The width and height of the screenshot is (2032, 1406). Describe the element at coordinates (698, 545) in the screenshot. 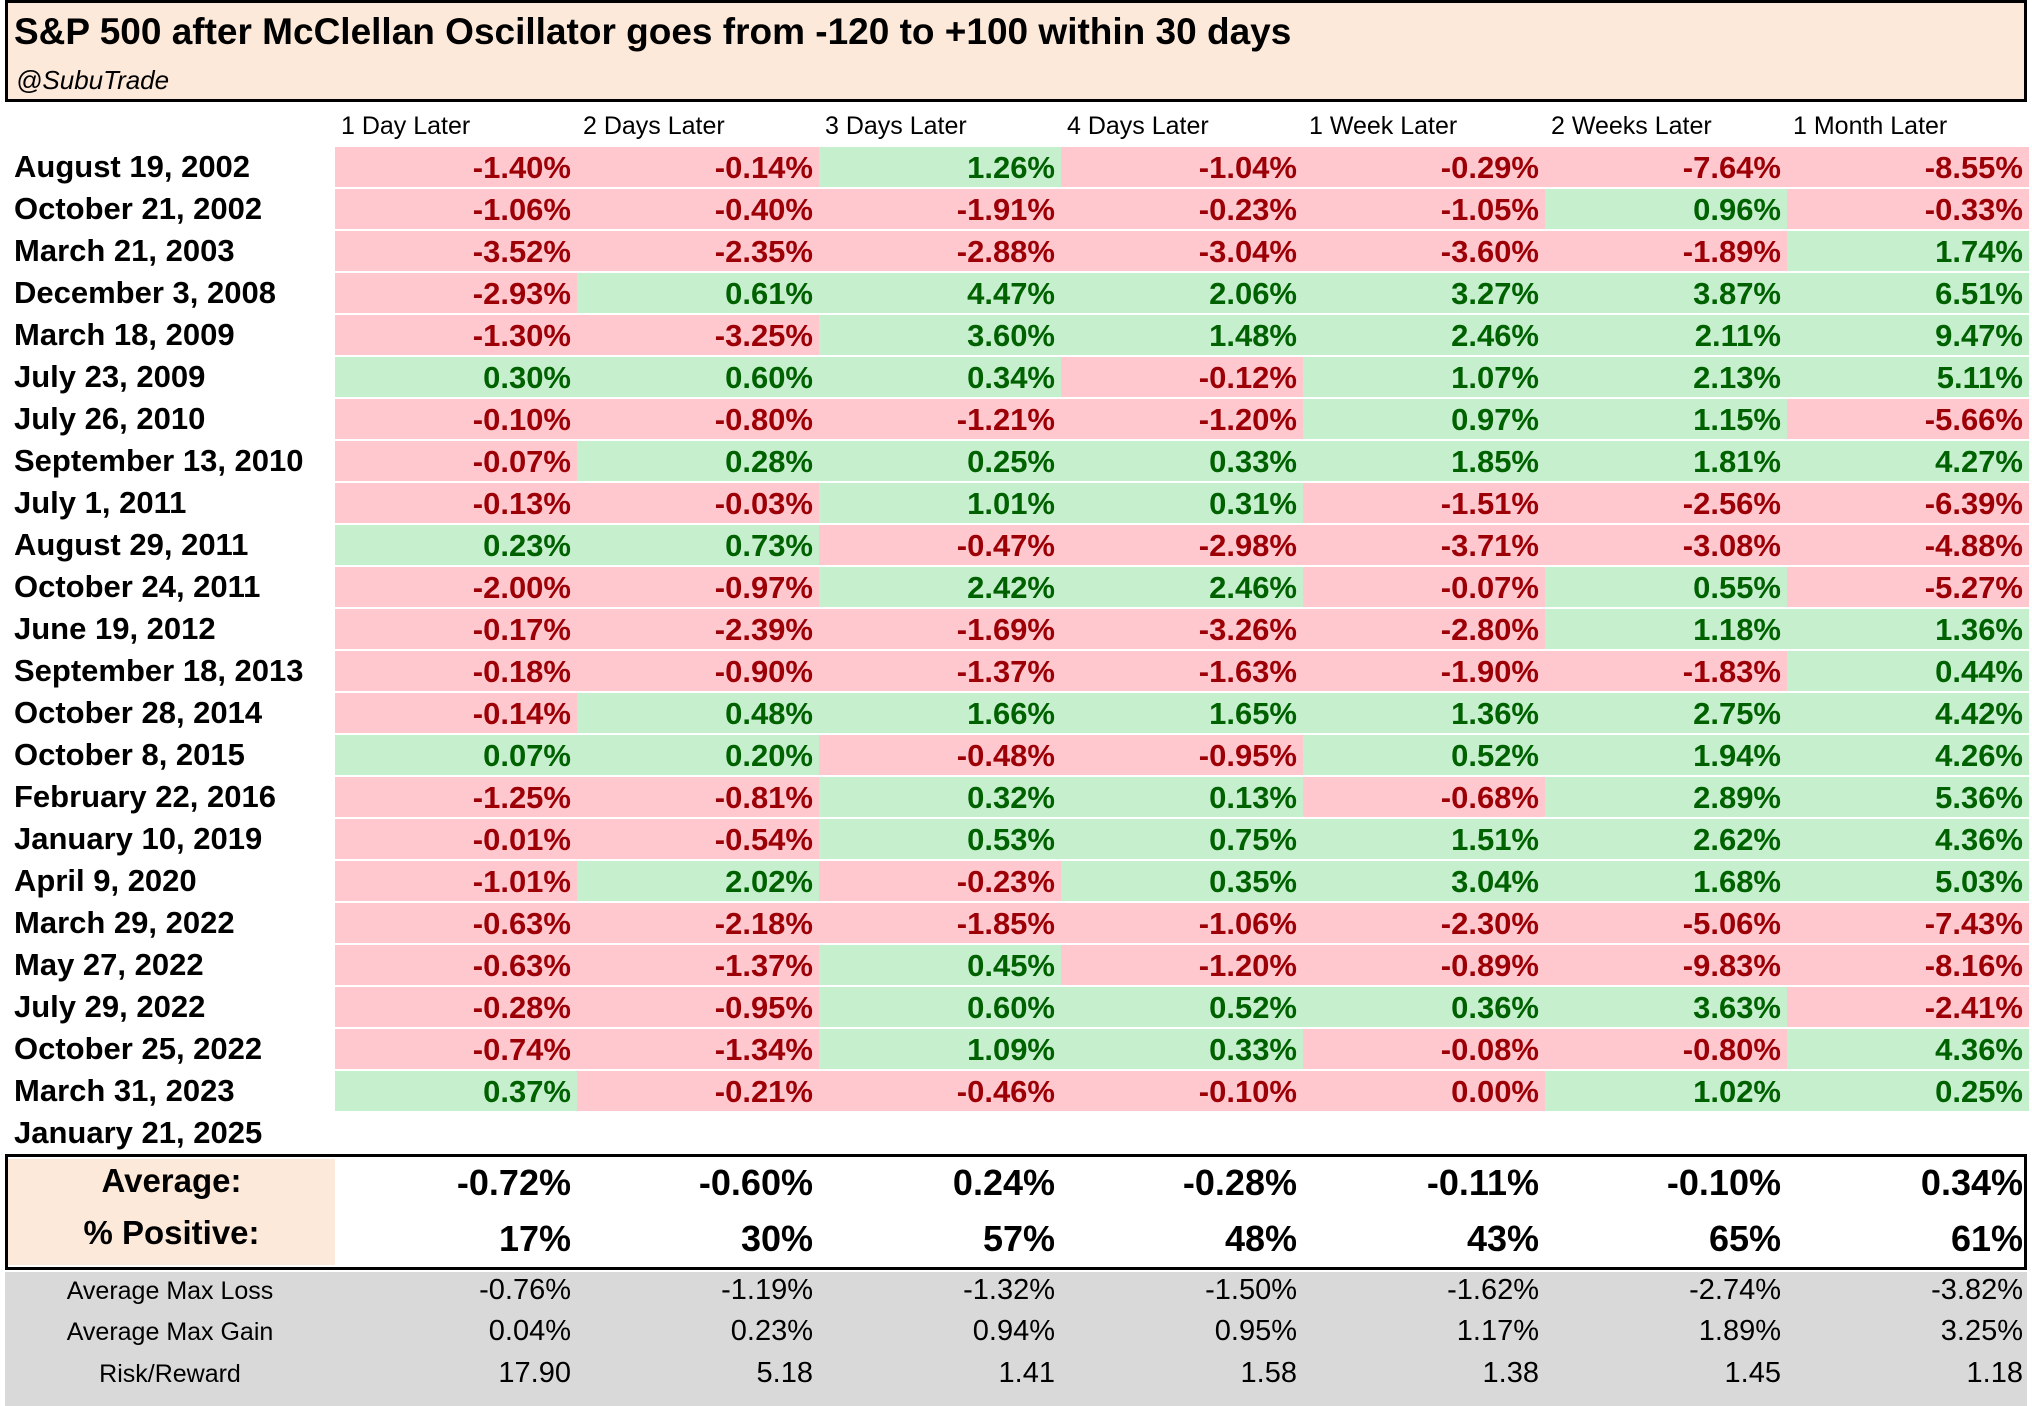

I see `data-cell: 0.73%` at that location.